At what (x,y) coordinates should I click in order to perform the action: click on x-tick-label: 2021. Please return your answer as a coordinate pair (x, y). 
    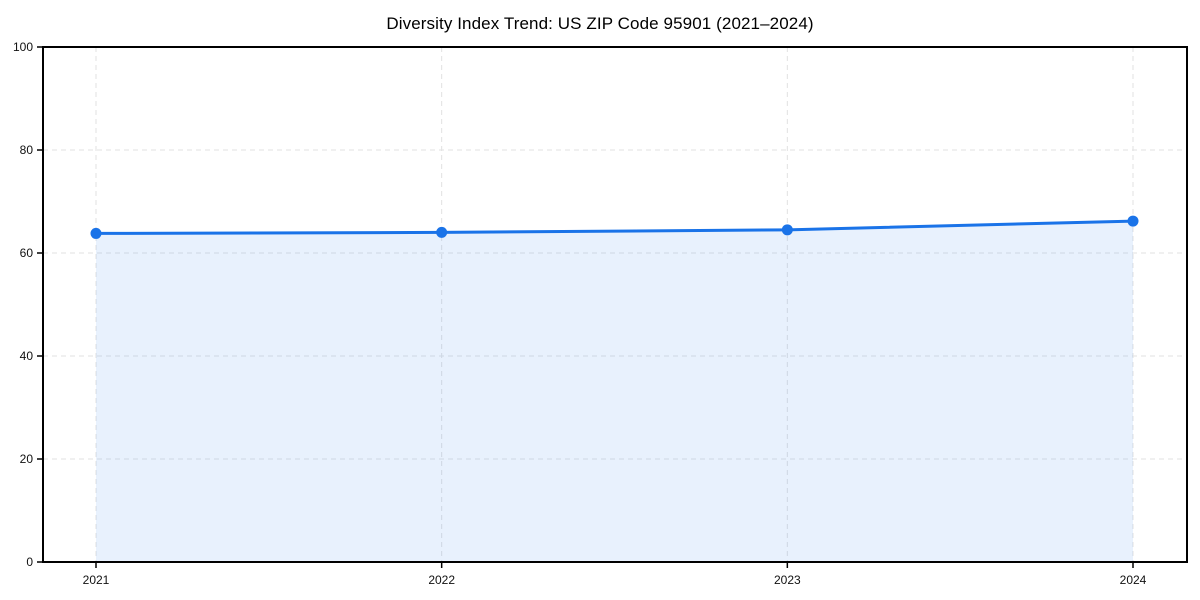
    Looking at the image, I should click on (96, 580).